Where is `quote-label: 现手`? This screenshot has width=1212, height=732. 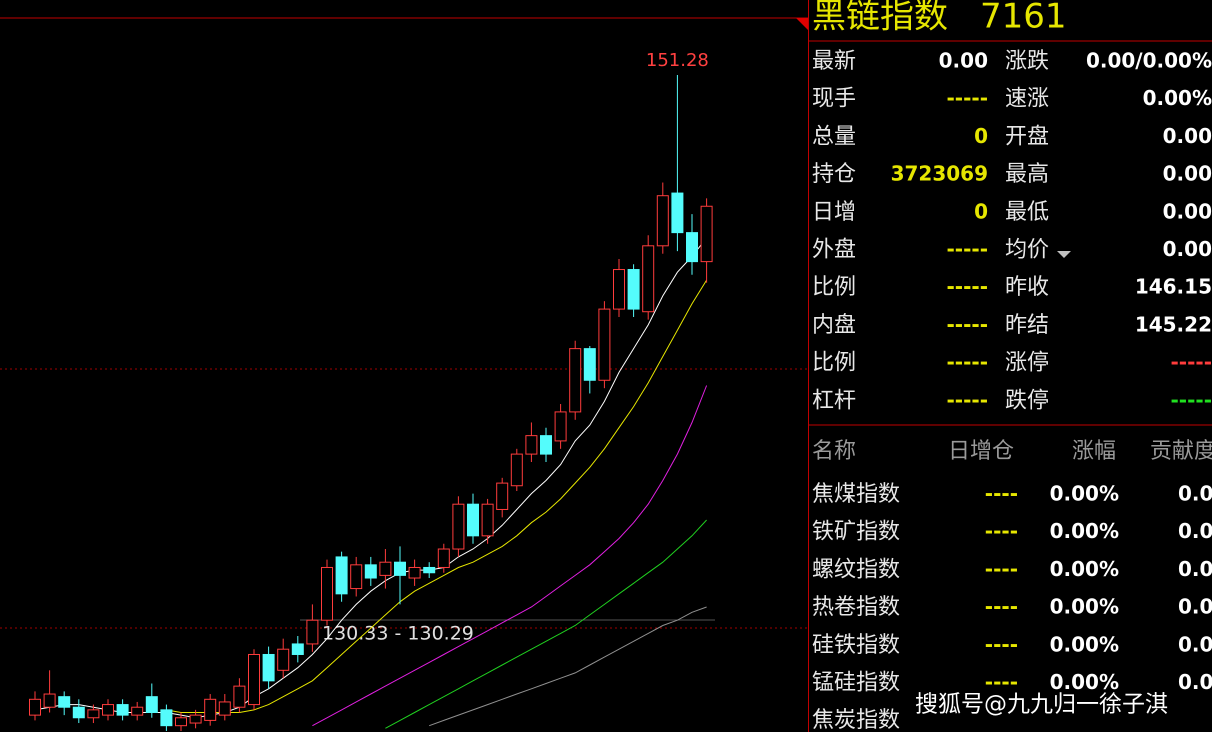
quote-label: 现手 is located at coordinates (834, 99).